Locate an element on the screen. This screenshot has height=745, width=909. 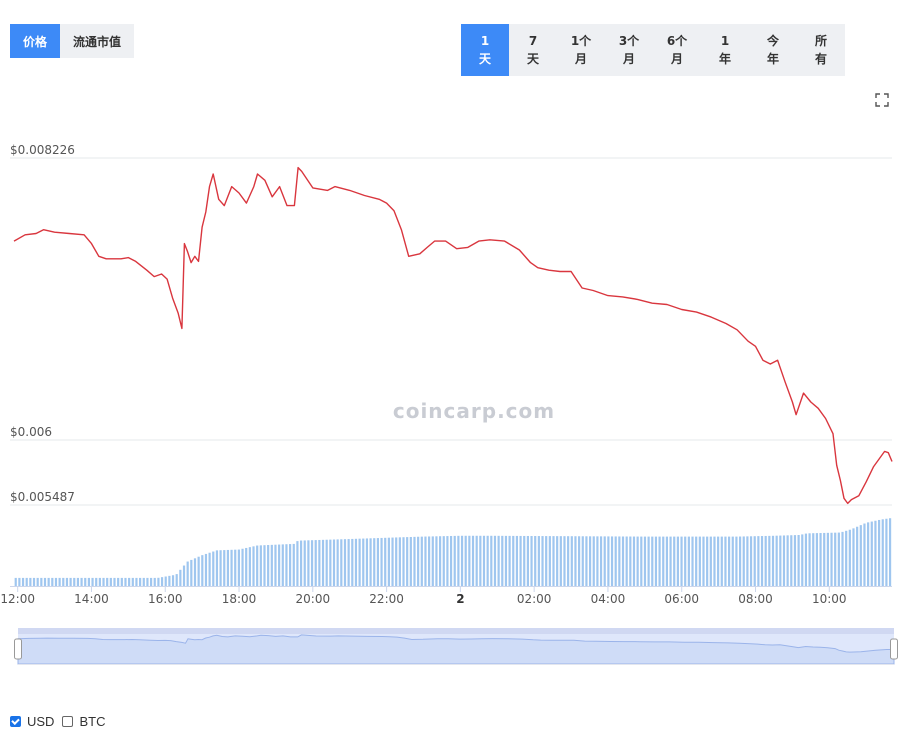
range-6m-button: 6个 月 is located at coordinates (677, 50).